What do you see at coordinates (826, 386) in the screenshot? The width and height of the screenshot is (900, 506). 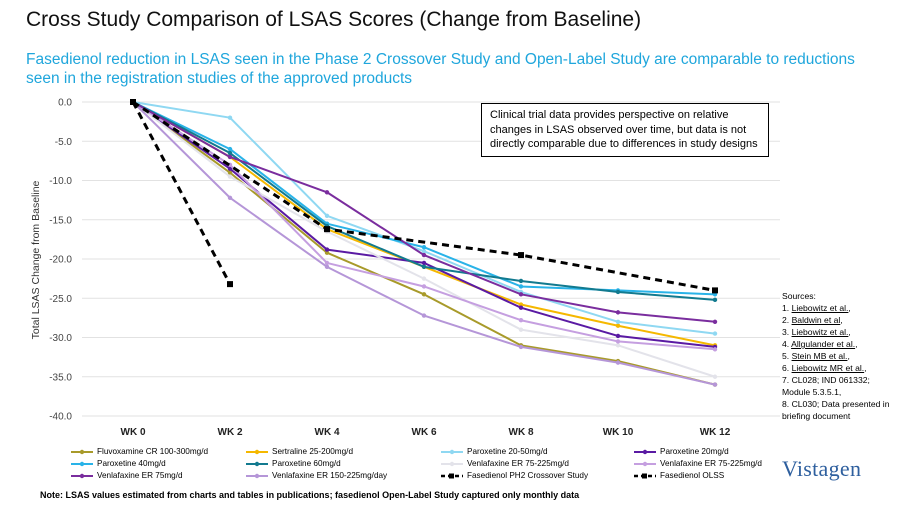 I see `source-citation: CL028; IND 061332; Module 5.3.5.1,` at bounding box center [826, 386].